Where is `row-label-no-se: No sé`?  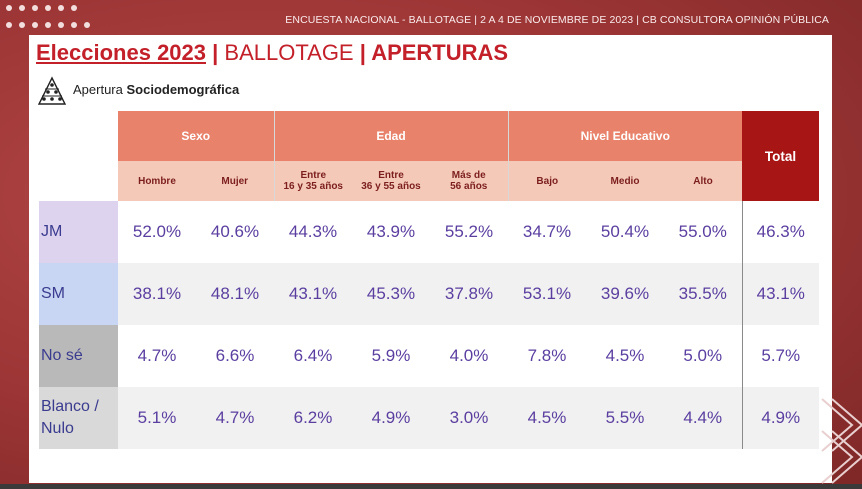
row-label-no-se: No sé is located at coordinates (78, 356).